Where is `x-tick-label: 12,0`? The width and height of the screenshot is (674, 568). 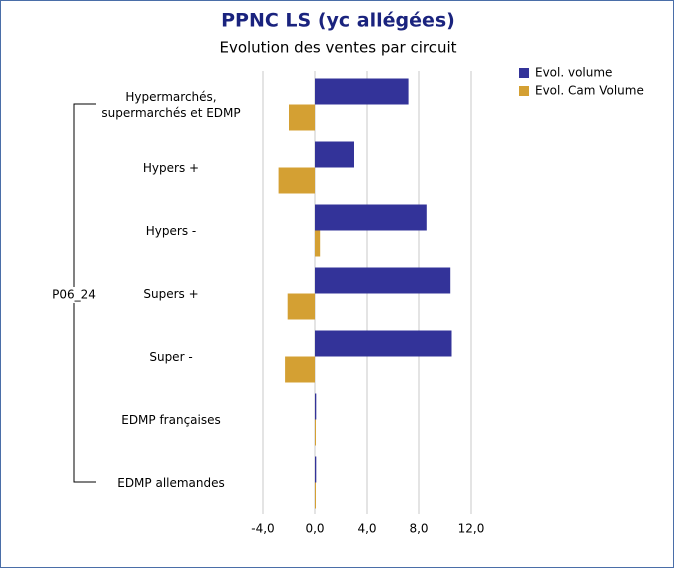
x-tick-label: 12,0 is located at coordinates (471, 529).